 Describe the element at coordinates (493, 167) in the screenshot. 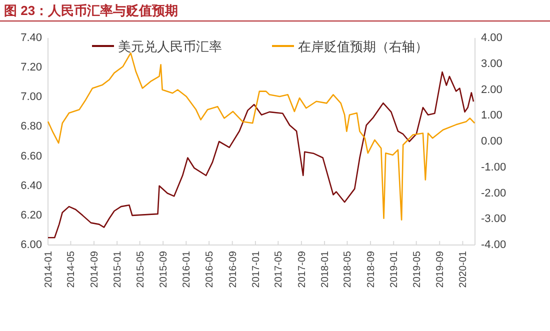

I see `y2-tick-label: -1.00` at that location.